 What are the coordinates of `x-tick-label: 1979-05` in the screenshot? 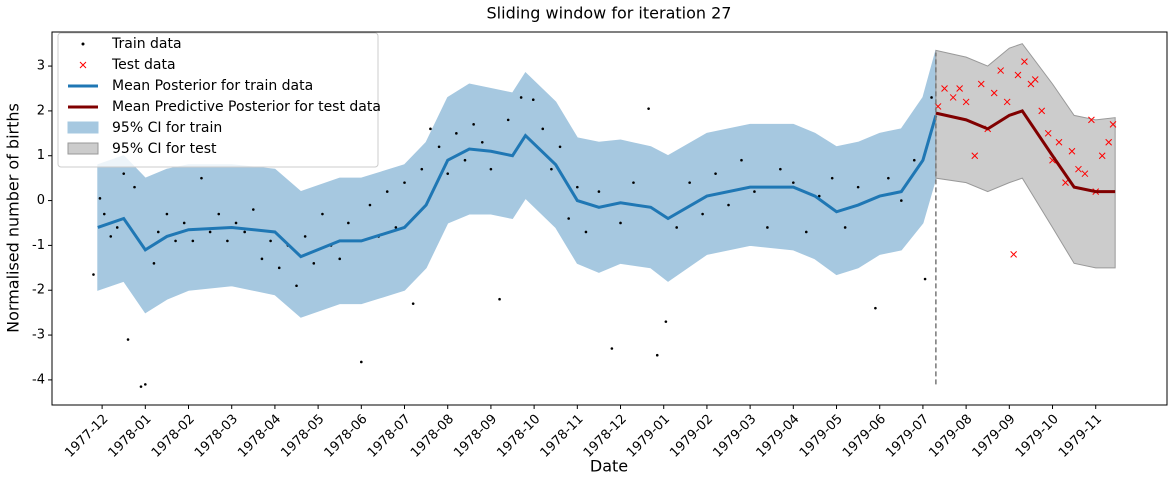 It's located at (821, 436).